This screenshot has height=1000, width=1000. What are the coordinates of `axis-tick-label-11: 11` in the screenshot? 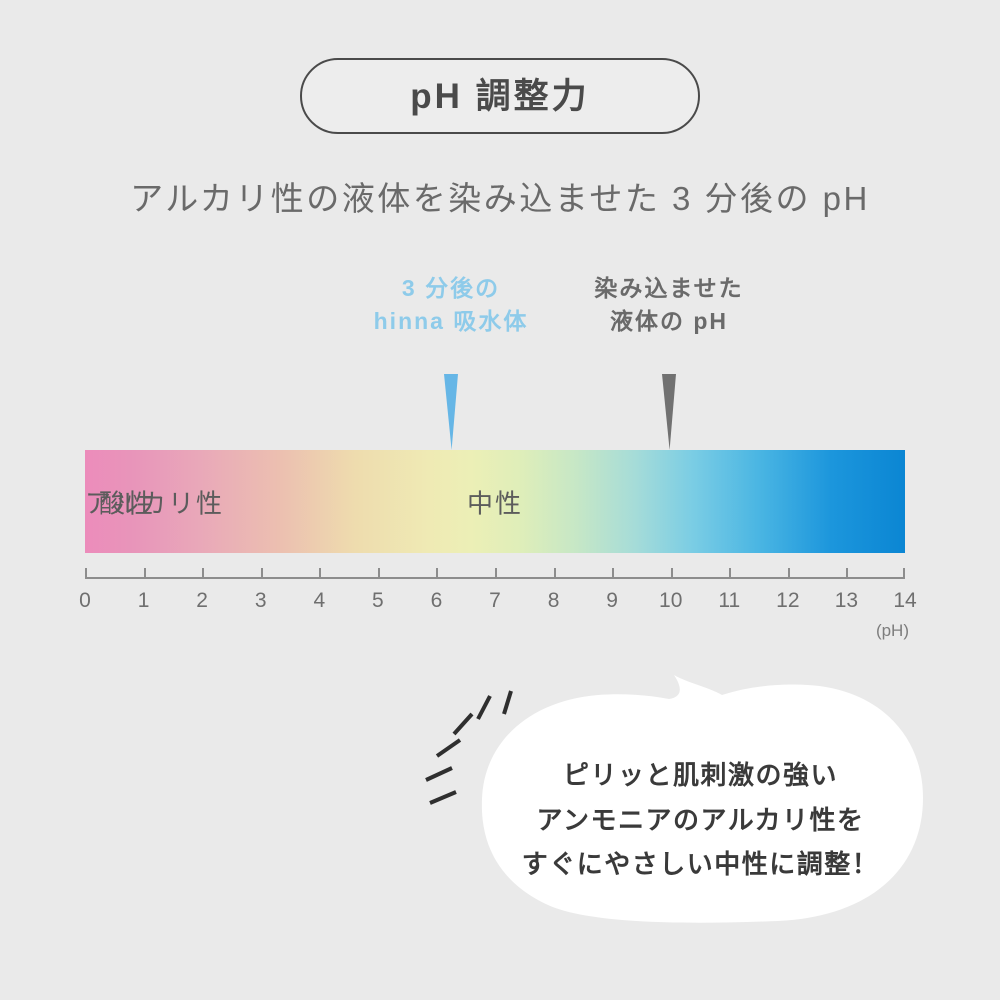 It's located at (729, 600).